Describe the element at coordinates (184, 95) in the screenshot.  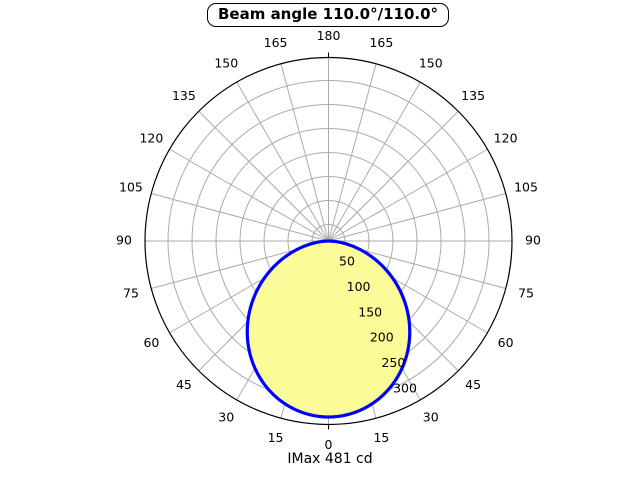
I see `angle-tick-label-135-left: 135` at that location.